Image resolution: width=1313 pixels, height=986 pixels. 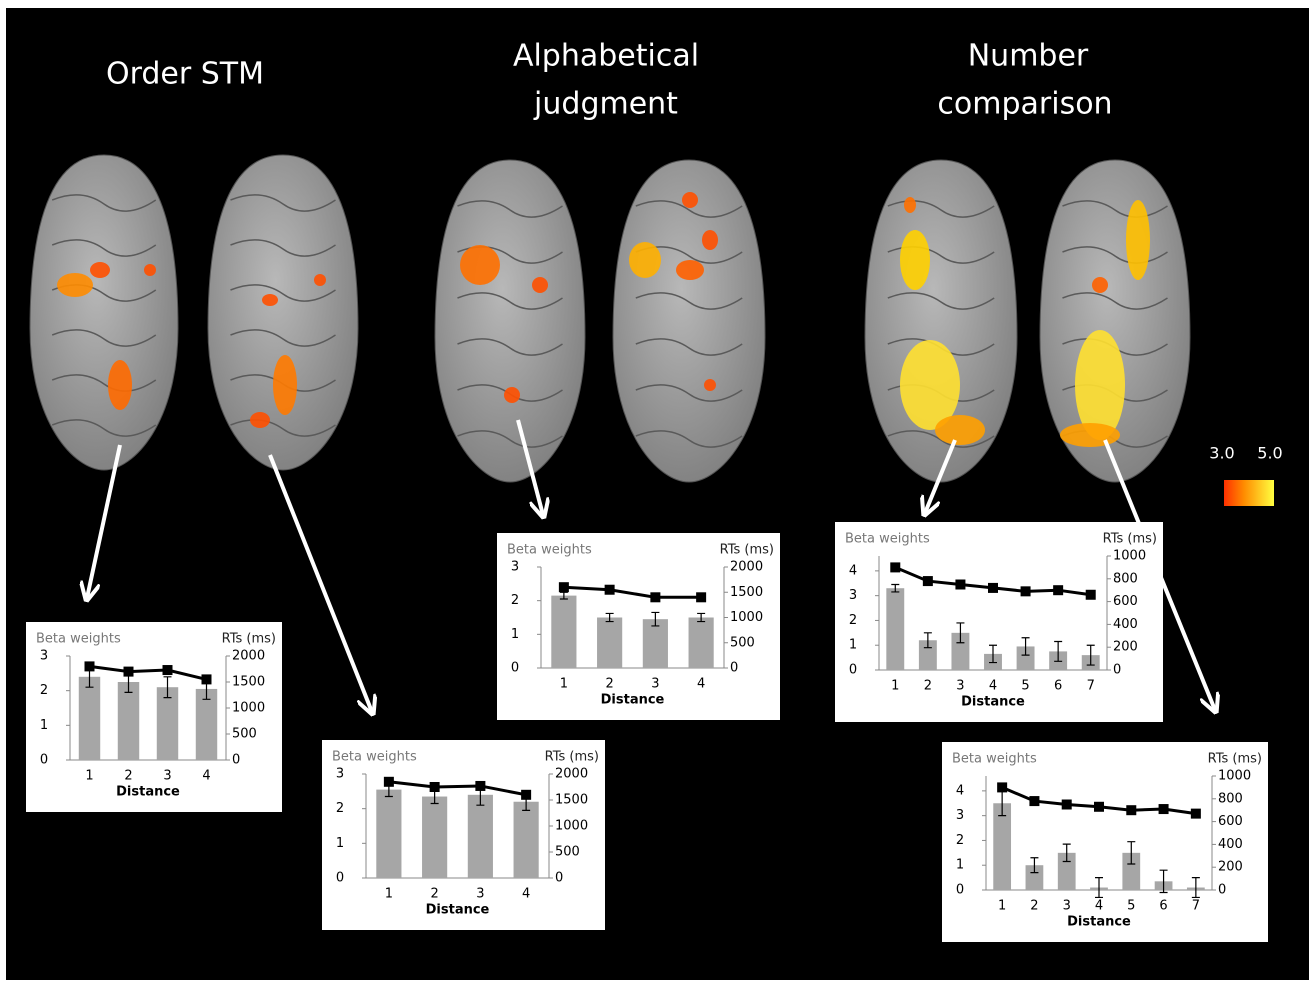 What do you see at coordinates (89, 776) in the screenshot?
I see `x-tick-label: 1` at bounding box center [89, 776].